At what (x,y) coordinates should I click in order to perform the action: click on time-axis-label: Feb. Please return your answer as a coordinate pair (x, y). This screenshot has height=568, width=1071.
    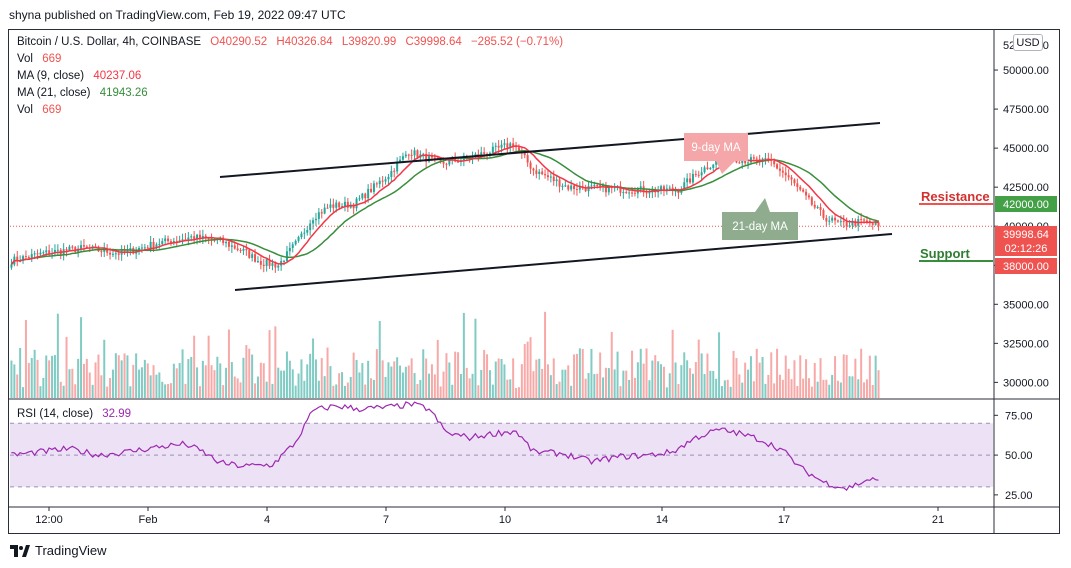
    Looking at the image, I should click on (148, 520).